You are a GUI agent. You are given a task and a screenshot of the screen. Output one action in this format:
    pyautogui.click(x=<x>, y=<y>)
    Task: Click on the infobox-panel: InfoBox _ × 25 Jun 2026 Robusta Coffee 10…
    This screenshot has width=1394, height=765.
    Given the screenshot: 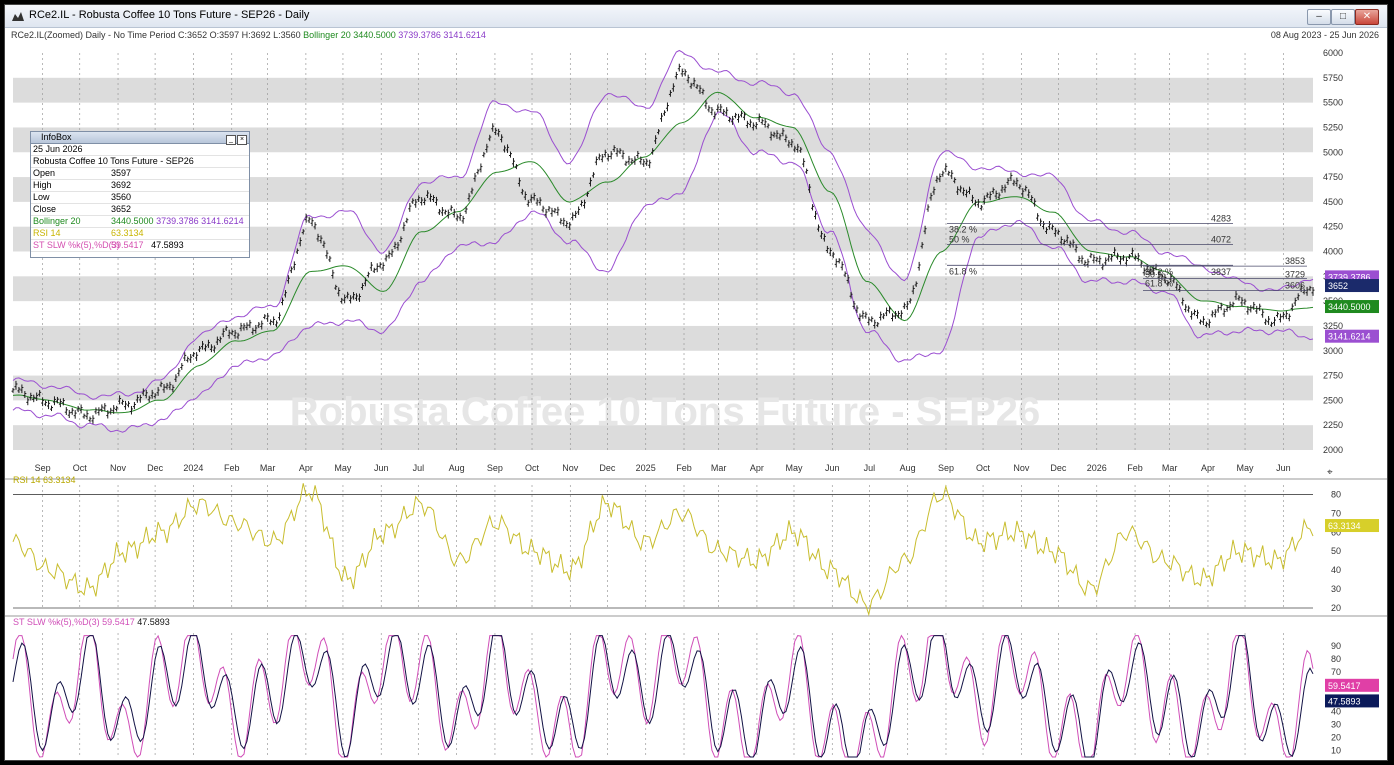 What is the action you would take?
    pyautogui.click(x=140, y=194)
    